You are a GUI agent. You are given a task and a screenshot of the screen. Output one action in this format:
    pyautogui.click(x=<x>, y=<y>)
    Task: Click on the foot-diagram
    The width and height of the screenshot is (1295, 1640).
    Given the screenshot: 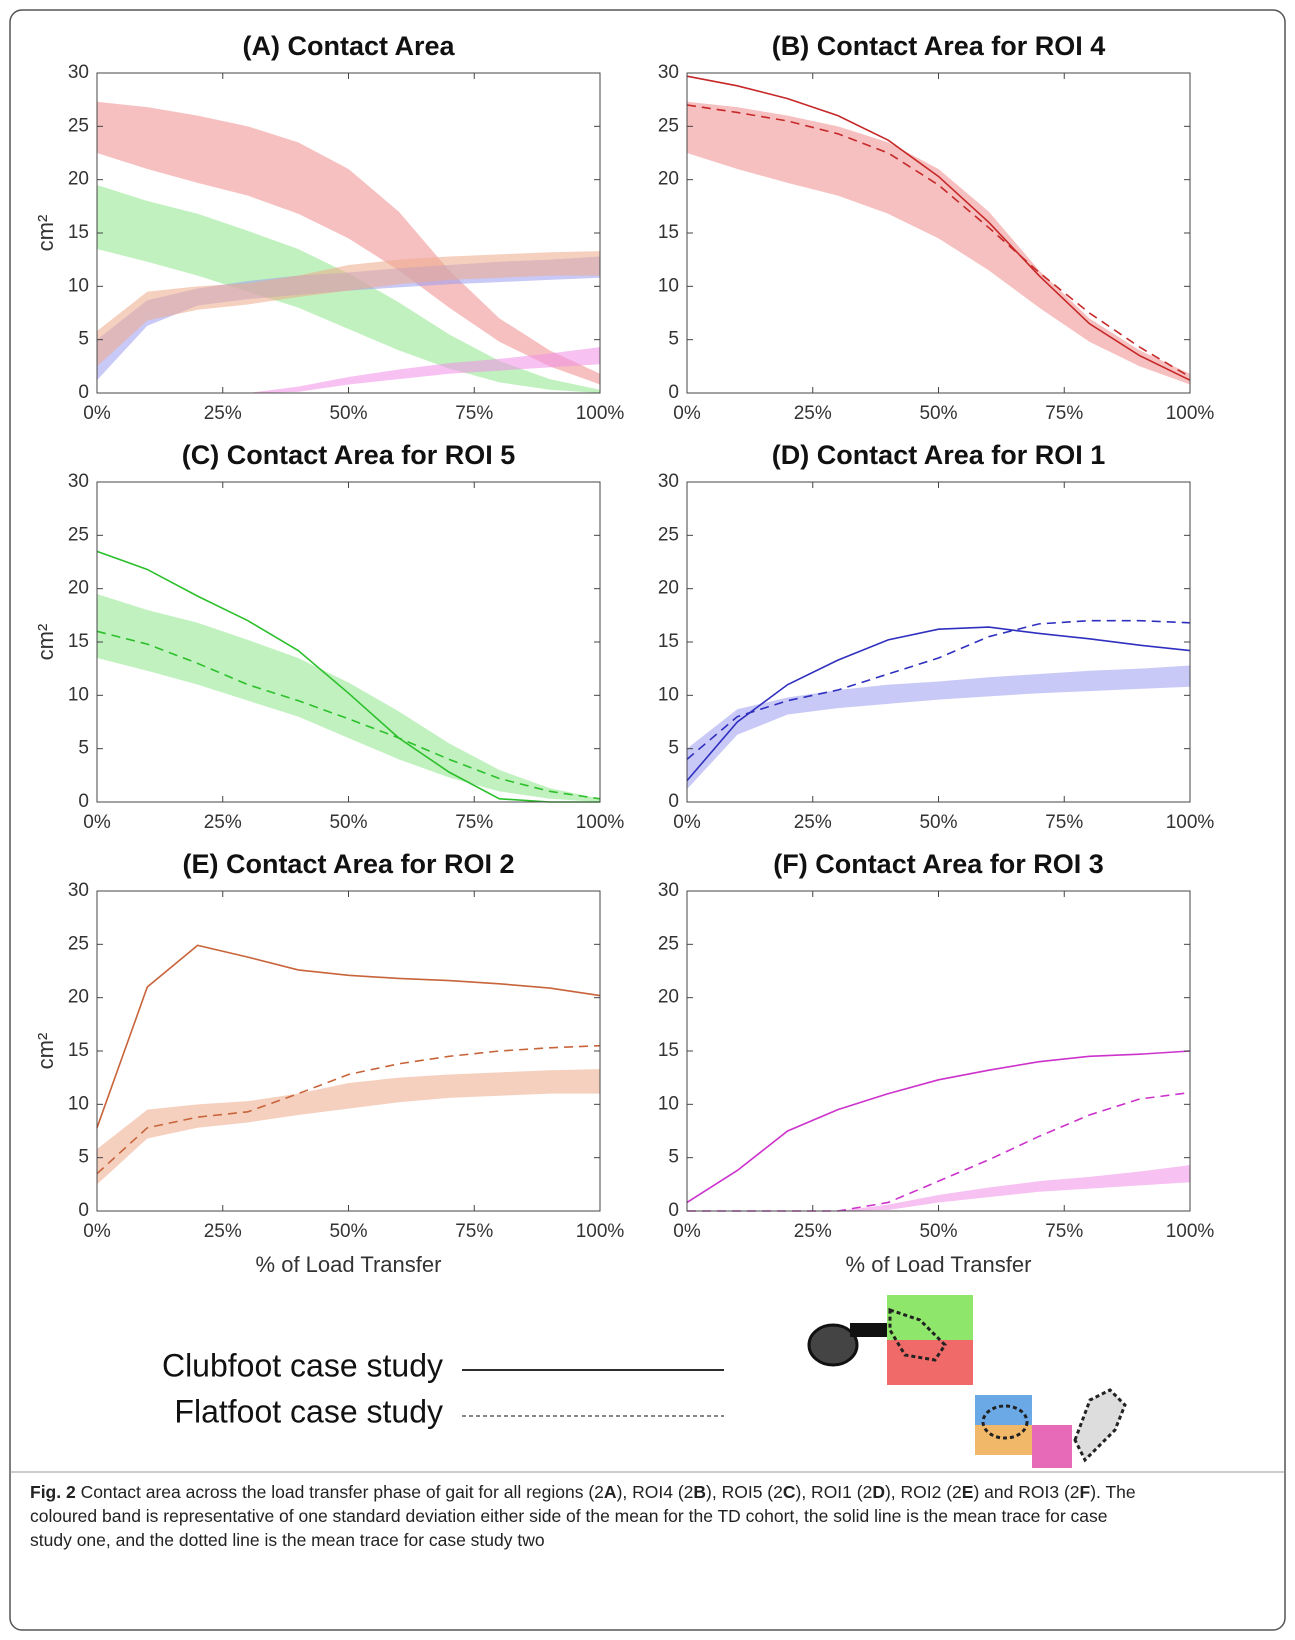 What is the action you would take?
    pyautogui.click(x=967, y=1381)
    